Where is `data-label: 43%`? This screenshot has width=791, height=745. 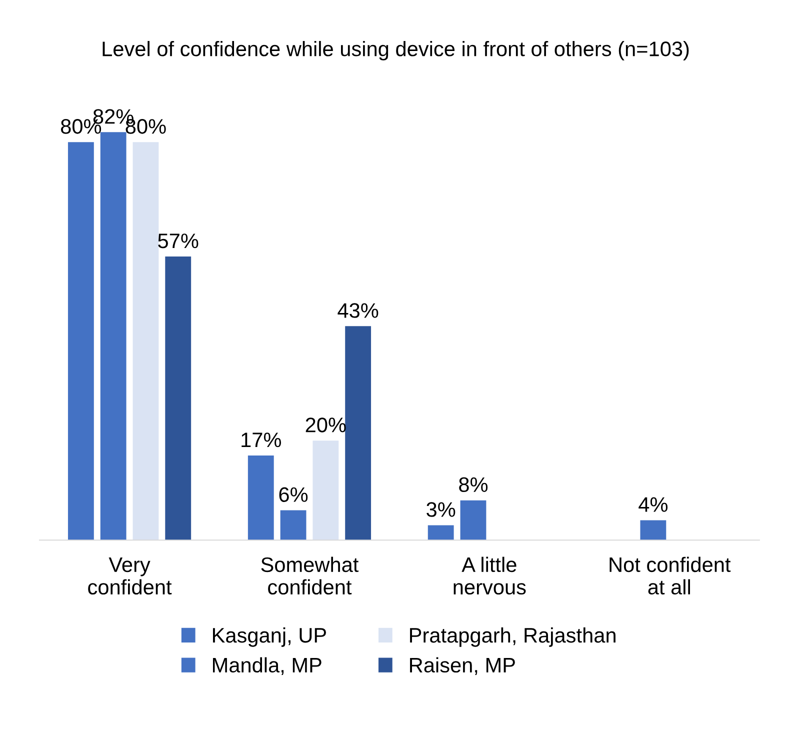 data-label: 43% is located at coordinates (358, 310).